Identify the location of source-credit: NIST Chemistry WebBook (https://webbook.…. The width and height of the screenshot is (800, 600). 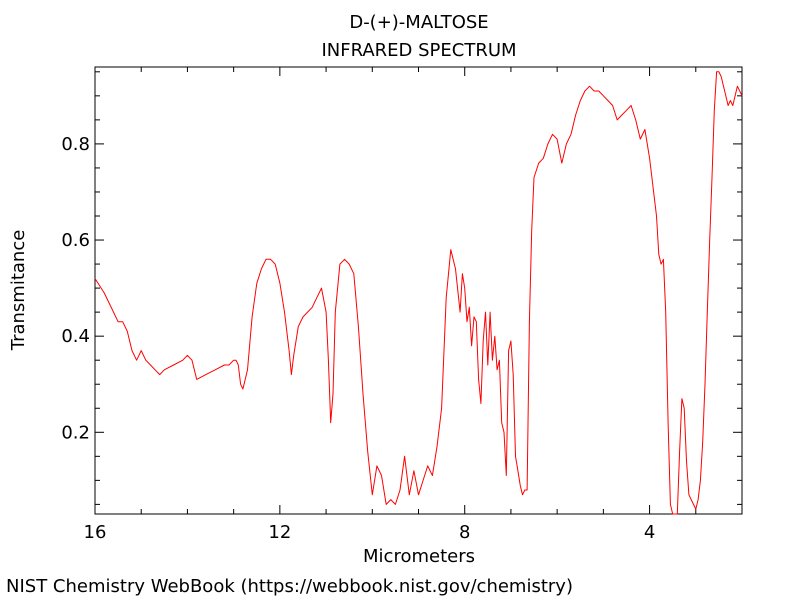
(289, 586).